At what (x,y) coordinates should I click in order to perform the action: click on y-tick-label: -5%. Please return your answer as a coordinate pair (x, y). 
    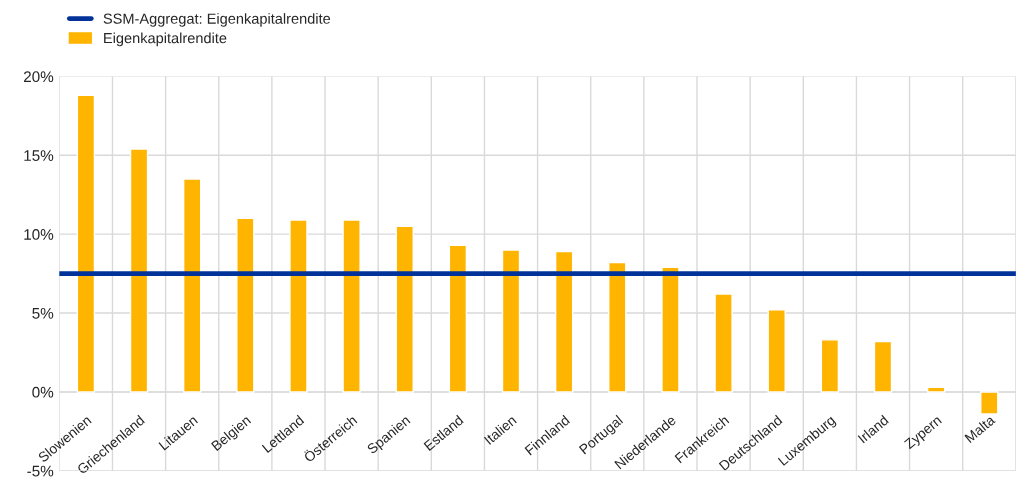
    Looking at the image, I should click on (40, 471).